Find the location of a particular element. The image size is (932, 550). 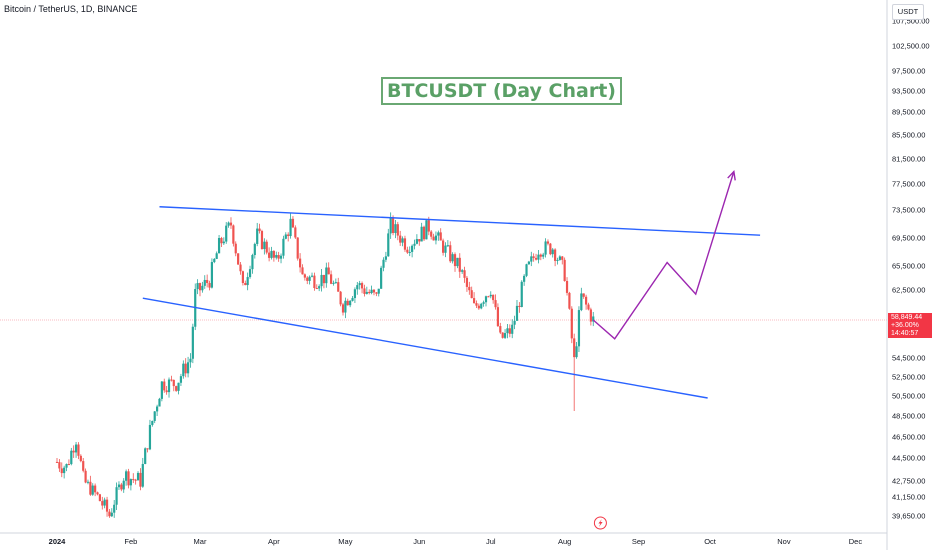

price-tick-label: 85,500.00 is located at coordinates (908, 135).